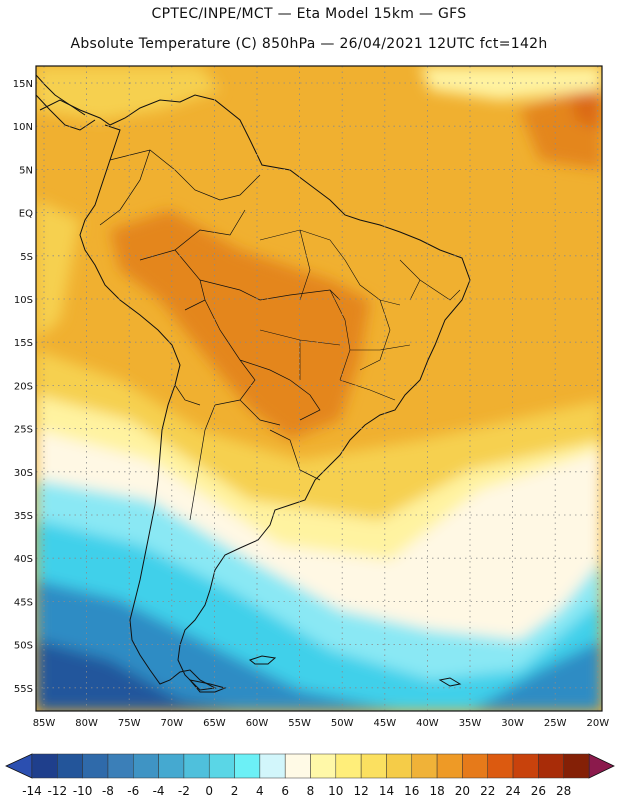 This screenshot has height=800, width=618. What do you see at coordinates (299, 723) in the screenshot?
I see `lon-label: 55W` at bounding box center [299, 723].